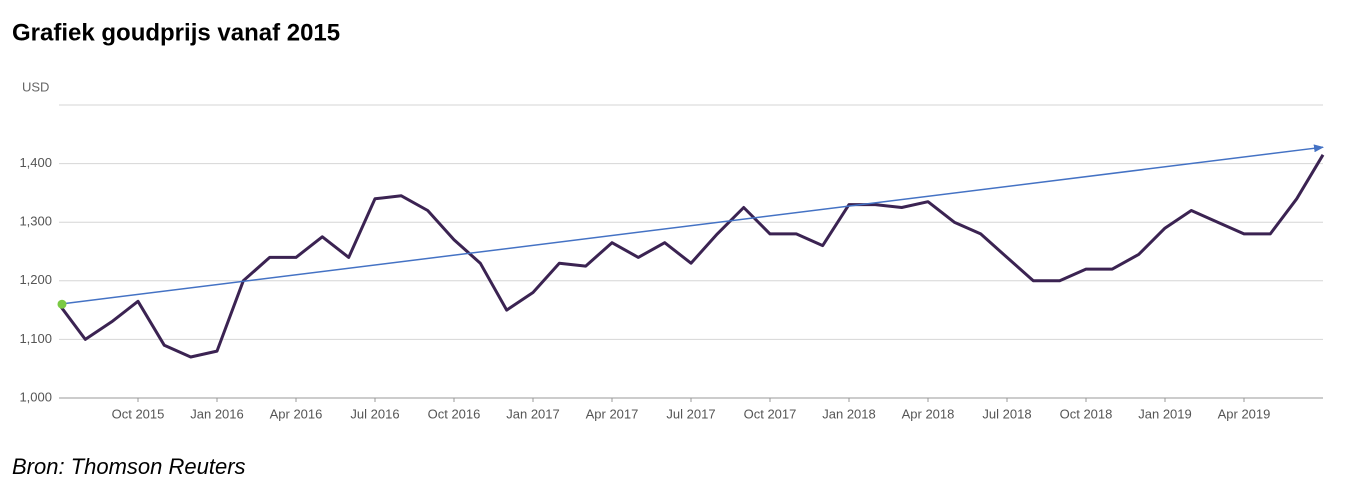 This screenshot has height=490, width=1366. I want to click on x-tick-label: Jan 2019, so click(1165, 413).